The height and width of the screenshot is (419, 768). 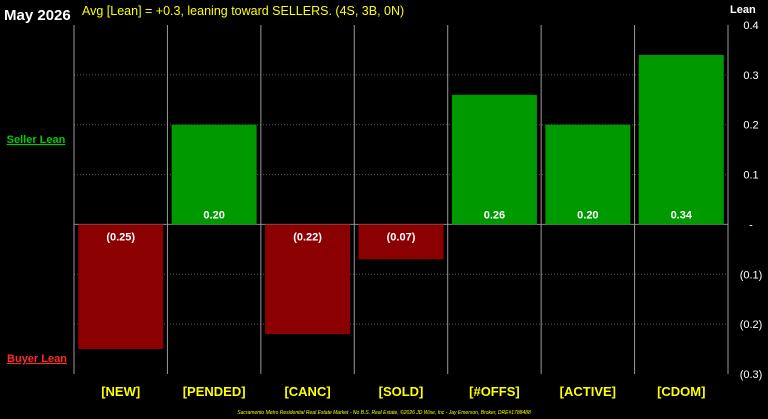 What do you see at coordinates (750, 126) in the screenshot?
I see `y-tick-label: 0.2` at bounding box center [750, 126].